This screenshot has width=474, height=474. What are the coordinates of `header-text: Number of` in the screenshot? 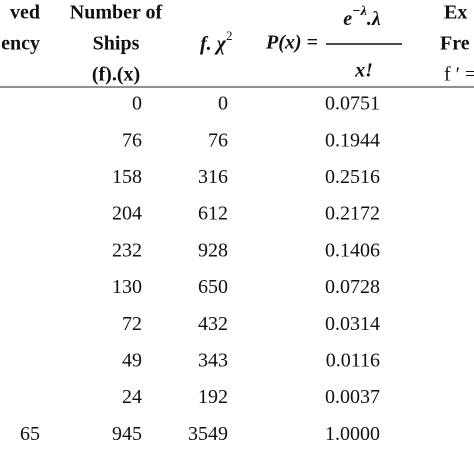 It's located at (116, 13).